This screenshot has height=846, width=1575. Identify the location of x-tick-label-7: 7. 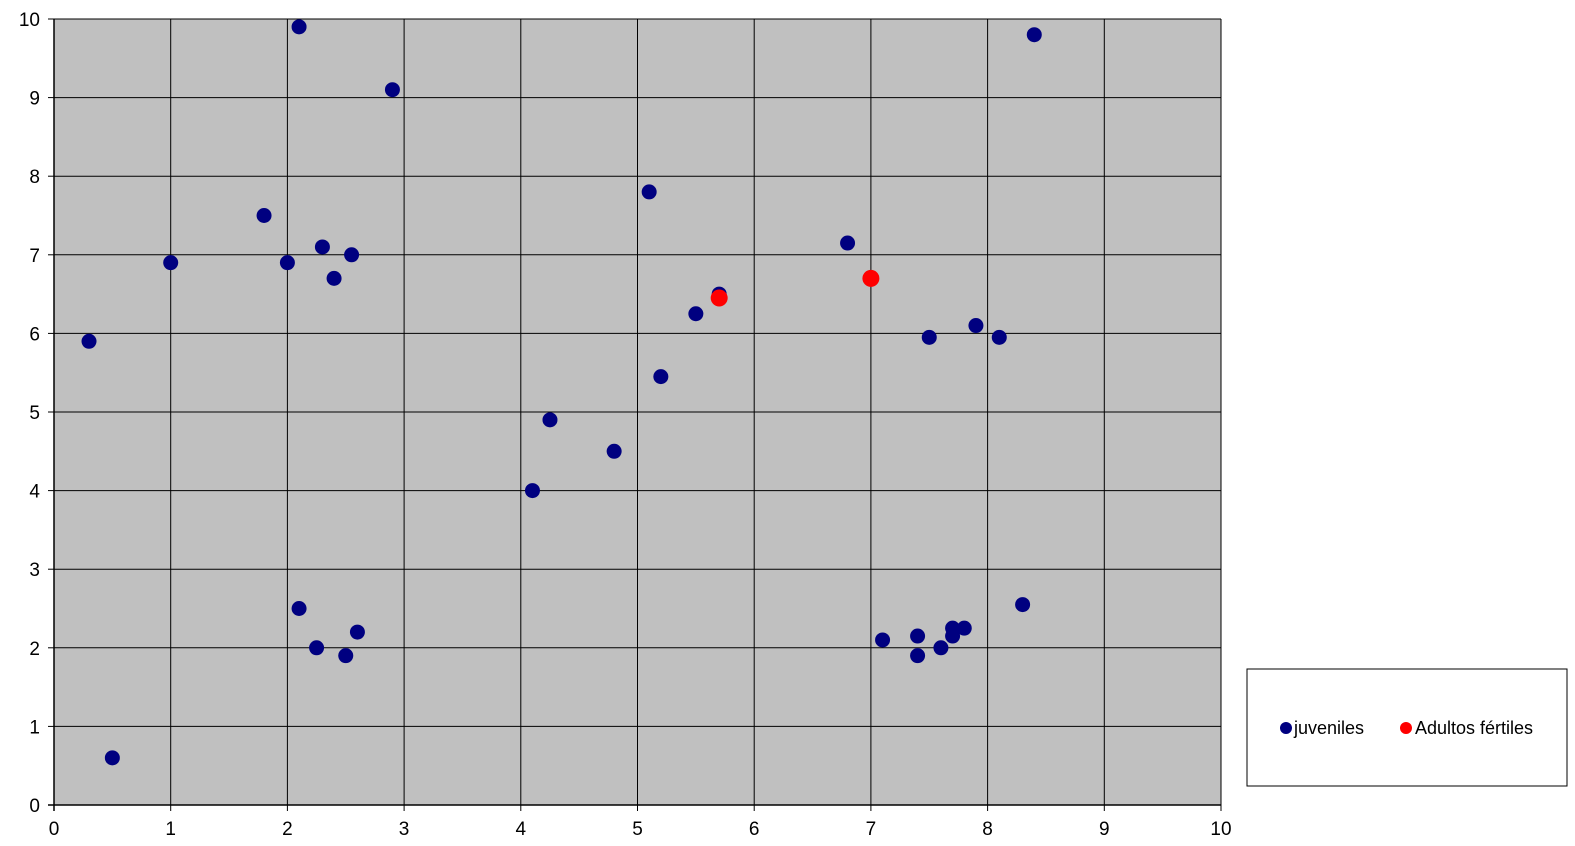
(871, 829).